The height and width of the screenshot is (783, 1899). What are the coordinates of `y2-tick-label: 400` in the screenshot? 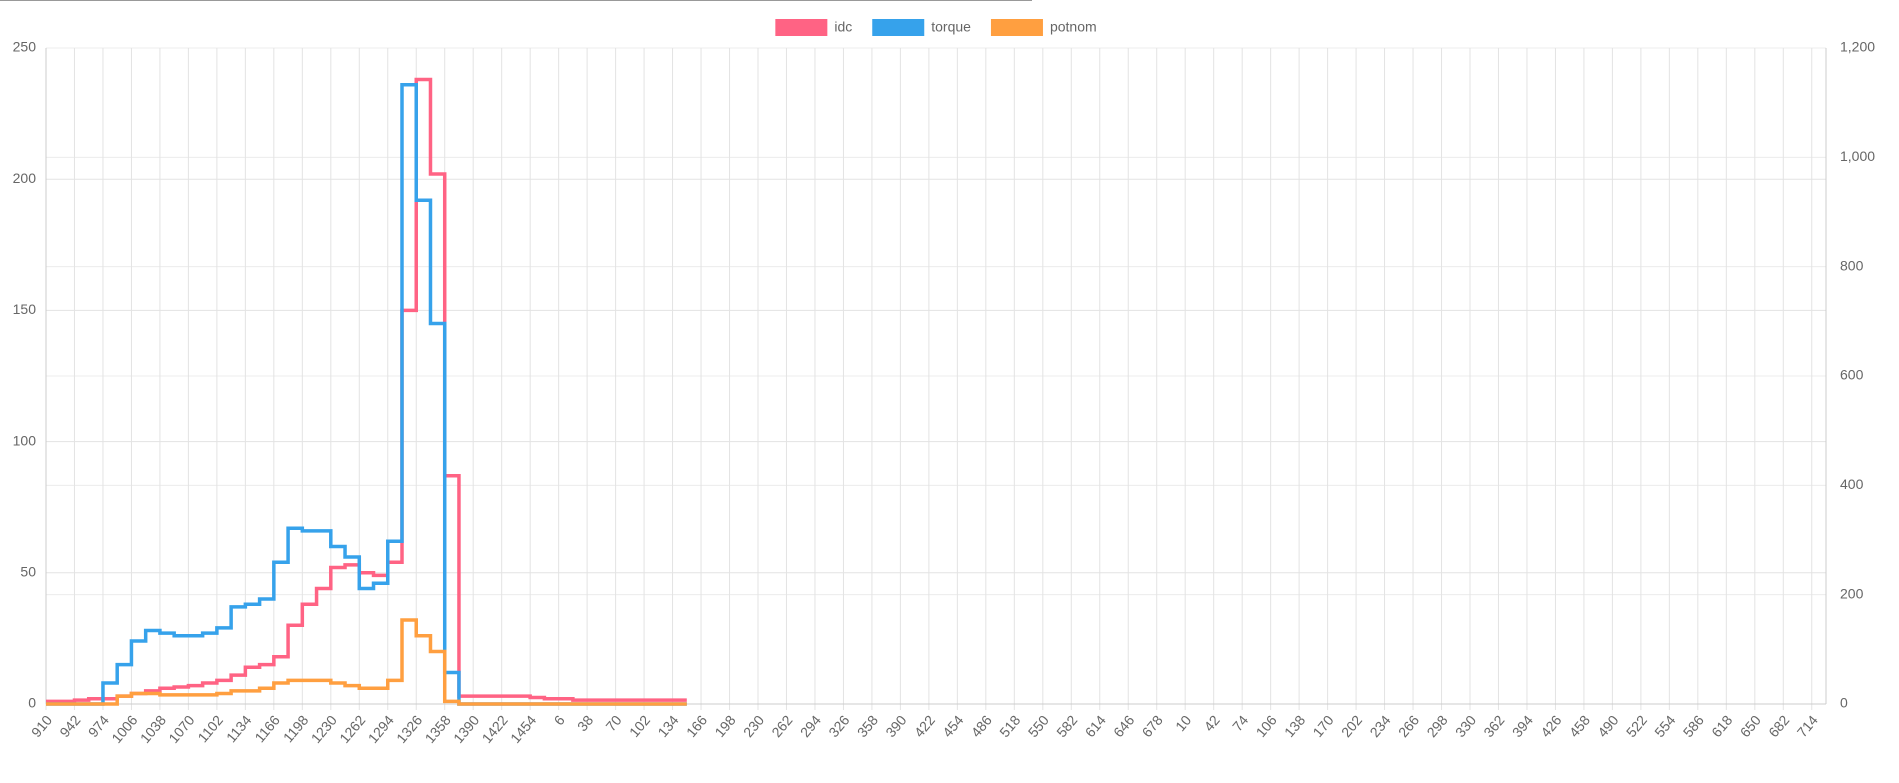 It's located at (1852, 484).